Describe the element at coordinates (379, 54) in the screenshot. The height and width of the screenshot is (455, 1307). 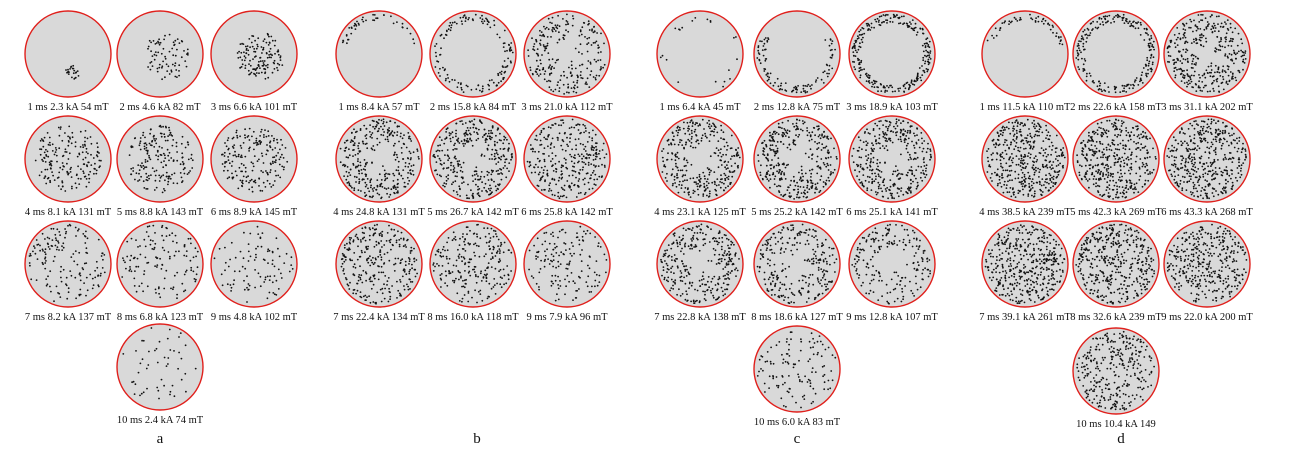
I see `spot-frame-circle` at that location.